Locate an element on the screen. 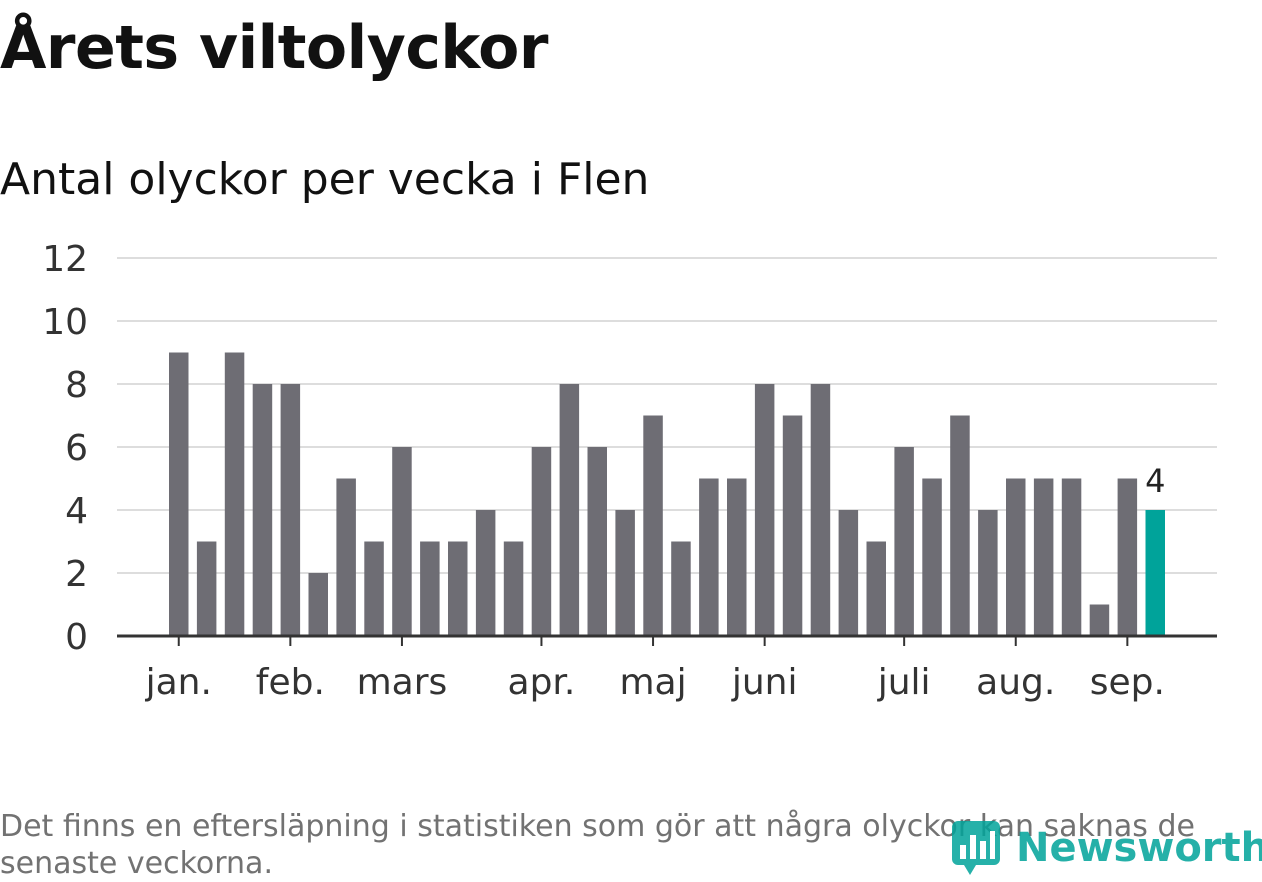  bar-highlight is located at coordinates (1155, 573).